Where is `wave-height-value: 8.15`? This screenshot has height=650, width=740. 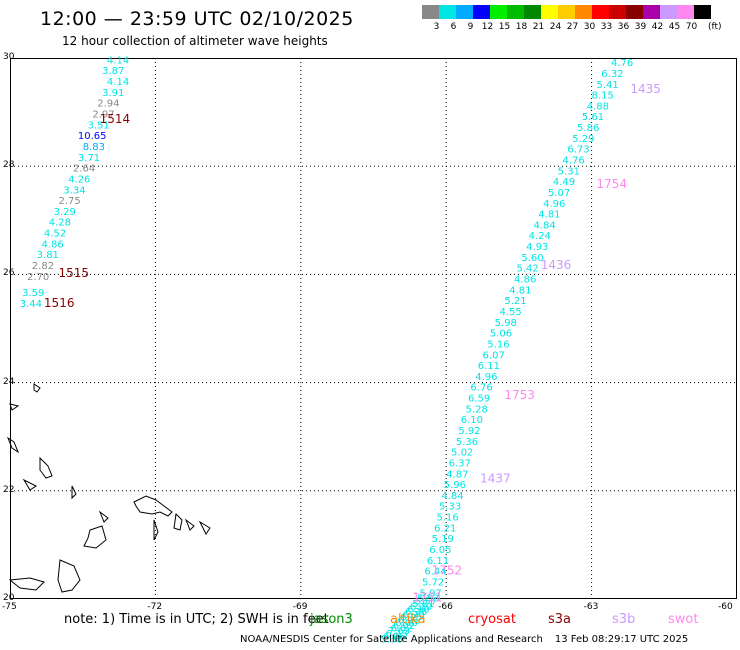 wave-height-value: 8.15 is located at coordinates (603, 96).